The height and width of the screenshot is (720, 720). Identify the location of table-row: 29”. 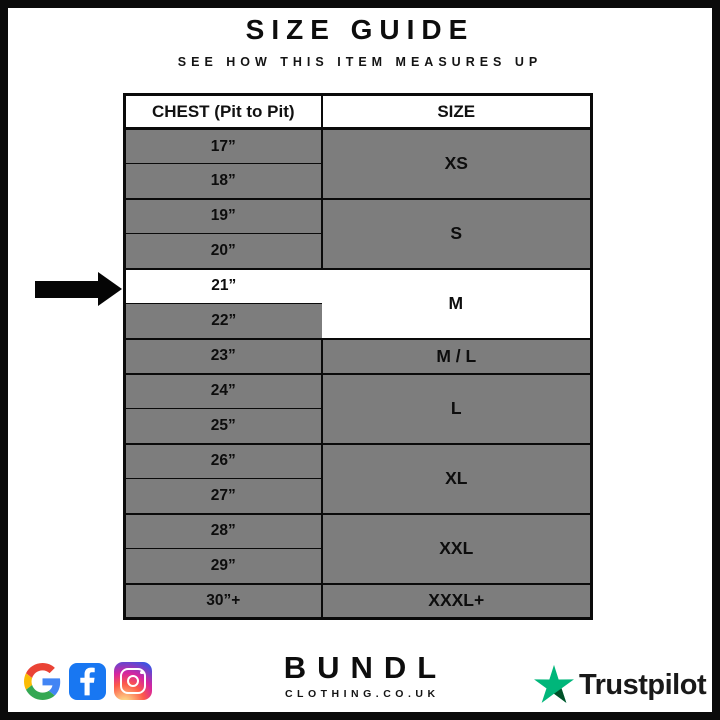
(358, 566).